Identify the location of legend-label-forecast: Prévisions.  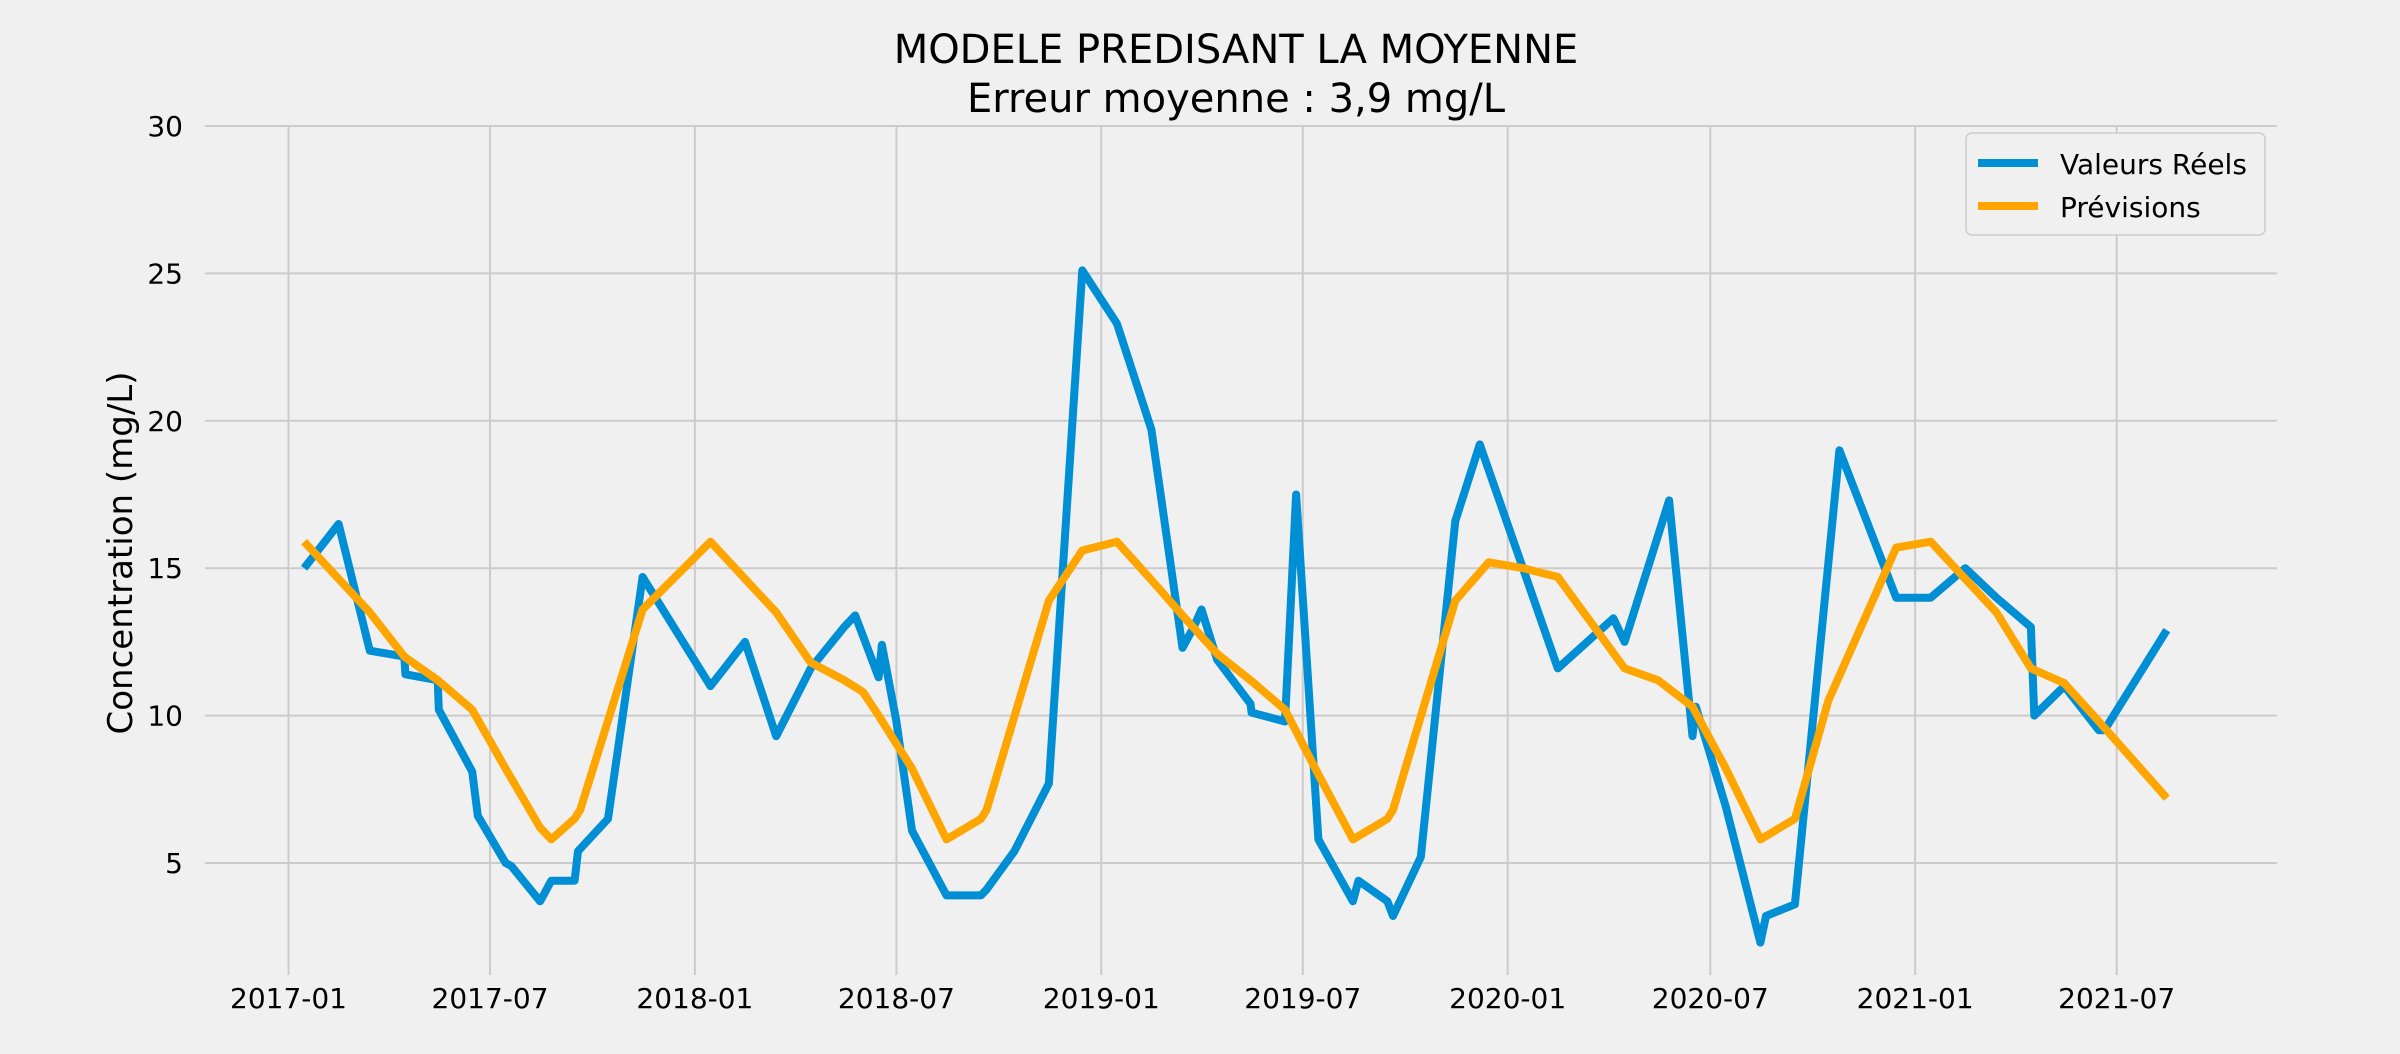
(2130, 207).